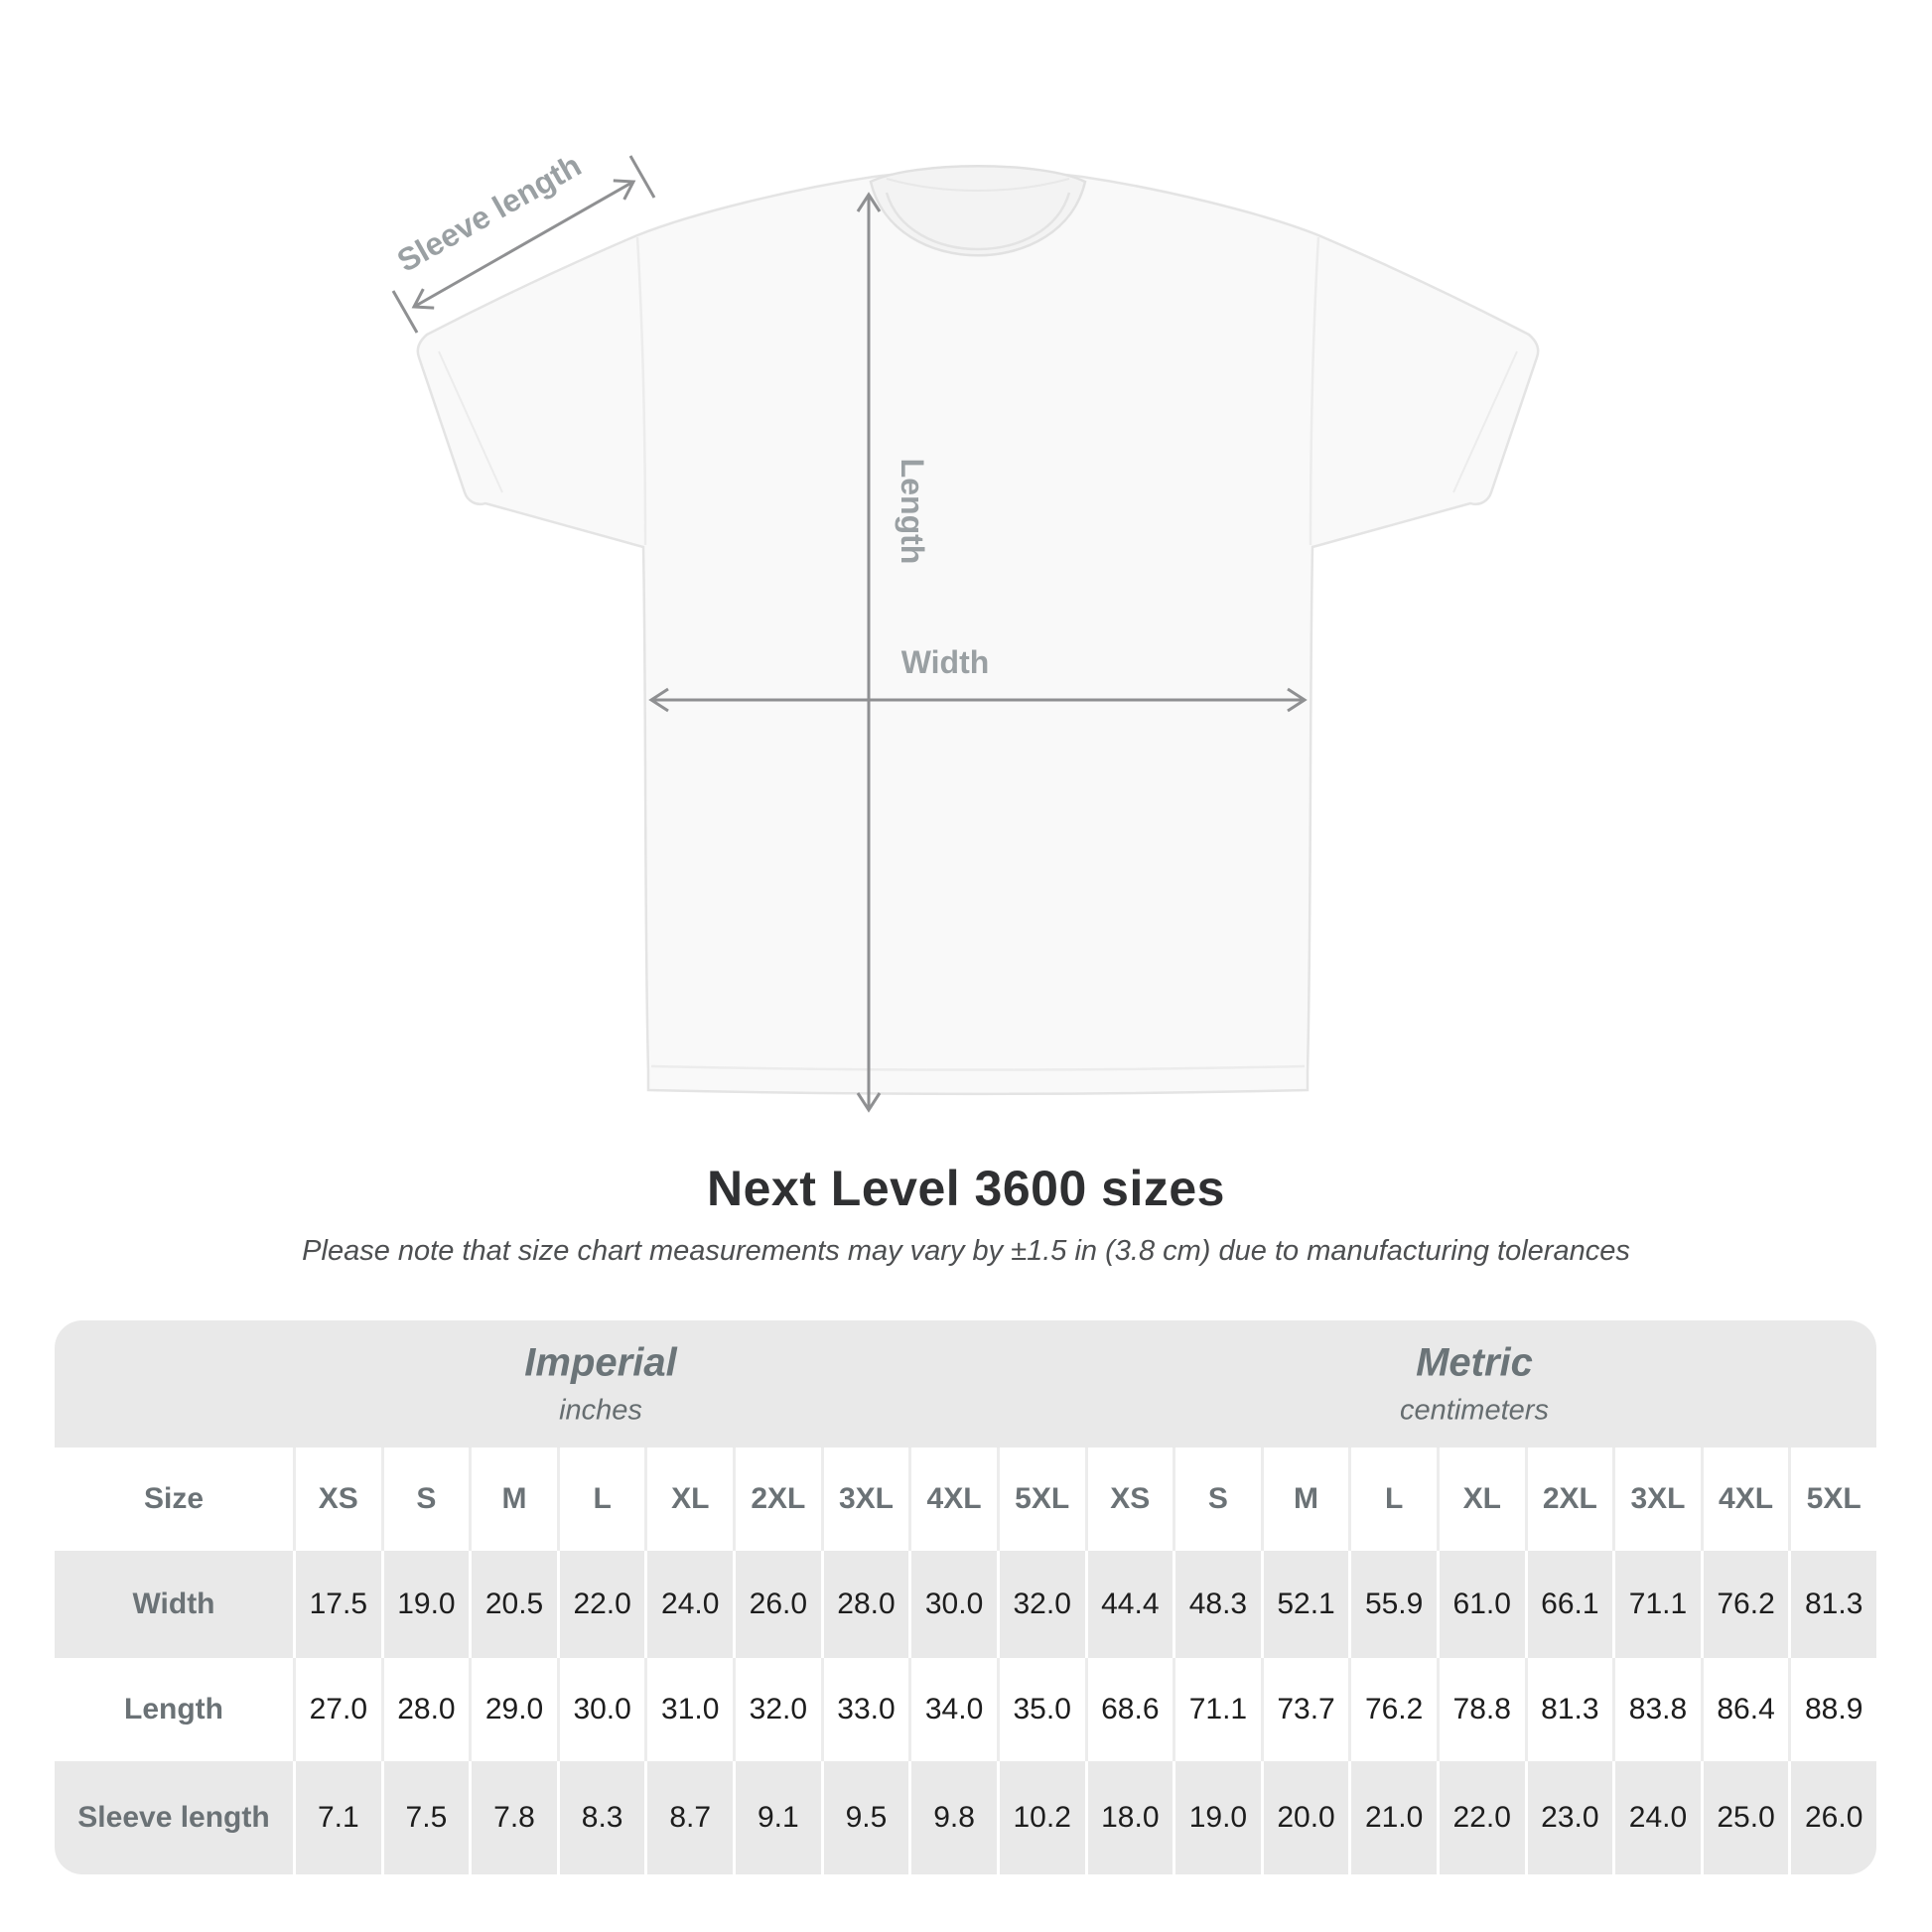 This screenshot has width=1932, height=1932. I want to click on measurement-value-imperial: 29.0, so click(513, 1709).